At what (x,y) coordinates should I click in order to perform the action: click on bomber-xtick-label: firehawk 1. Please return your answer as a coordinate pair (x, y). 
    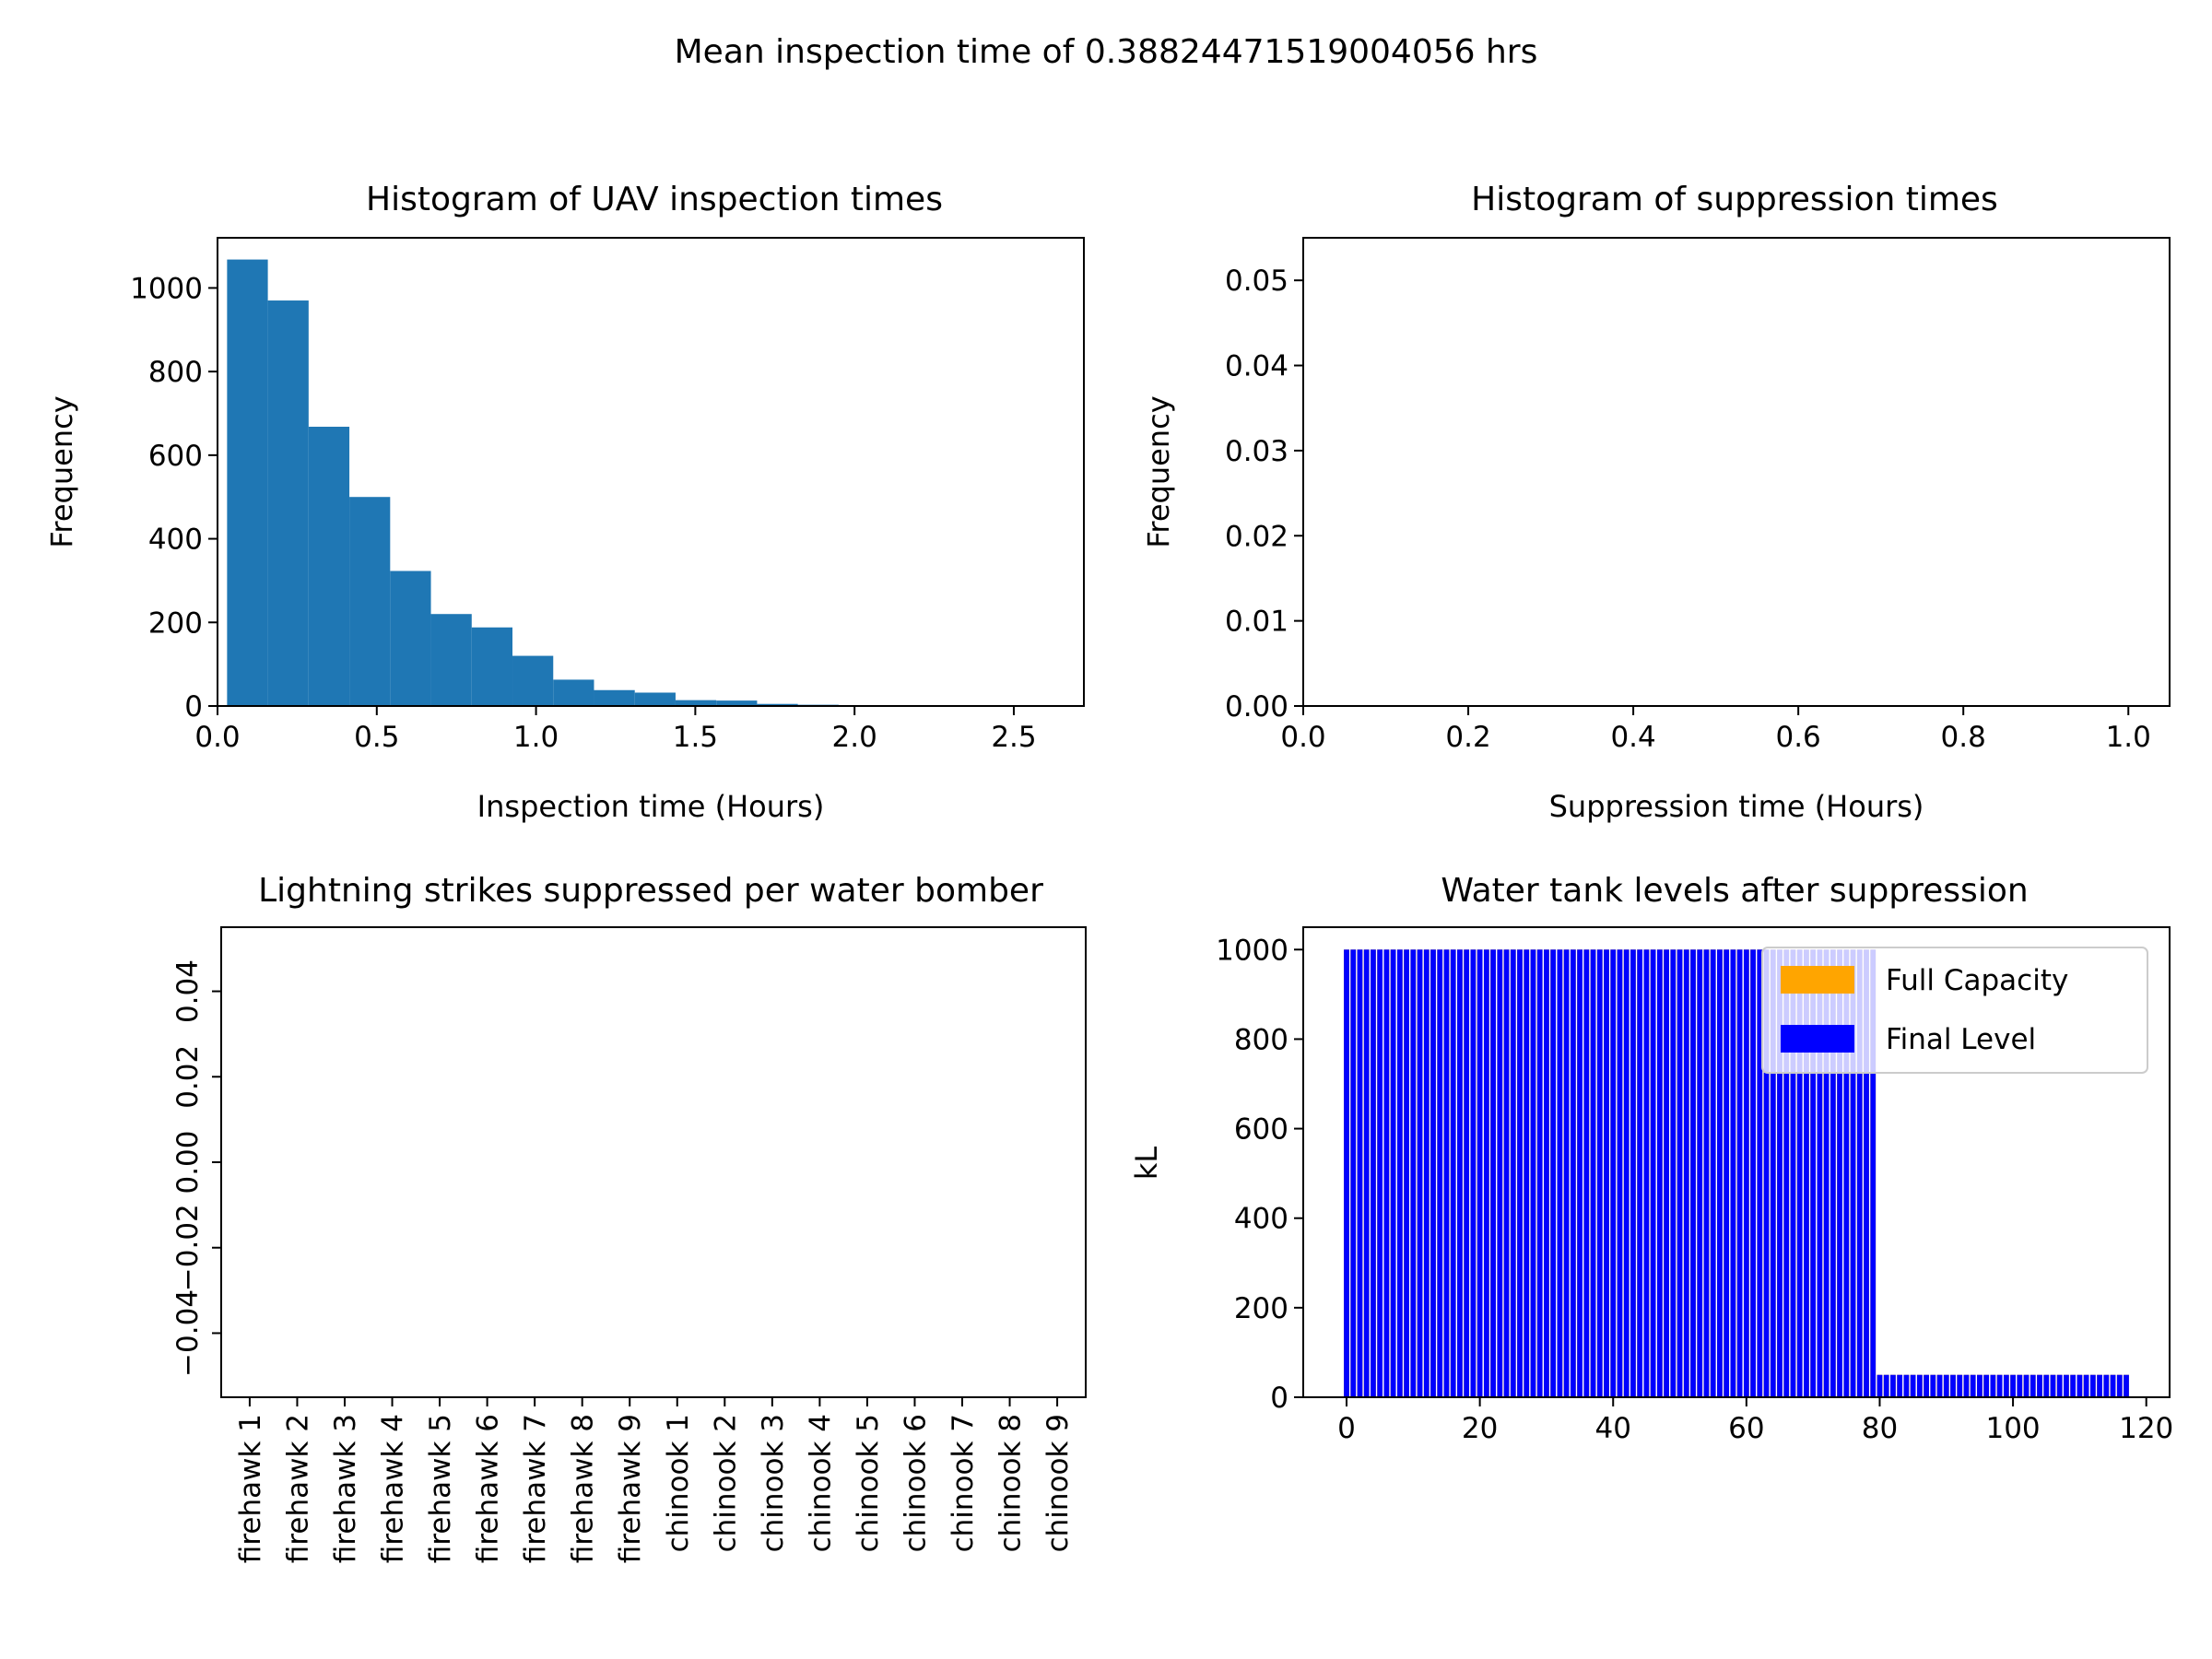
    Looking at the image, I should click on (250, 1488).